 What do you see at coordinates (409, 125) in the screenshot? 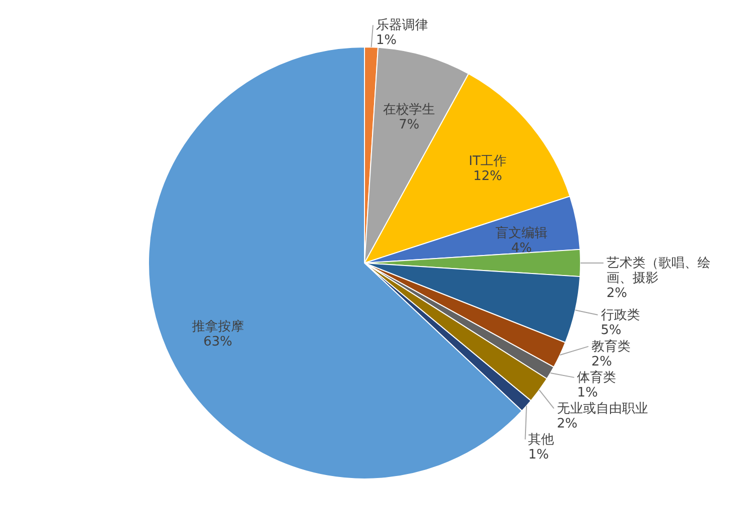
I see `data-label: 7%` at bounding box center [409, 125].